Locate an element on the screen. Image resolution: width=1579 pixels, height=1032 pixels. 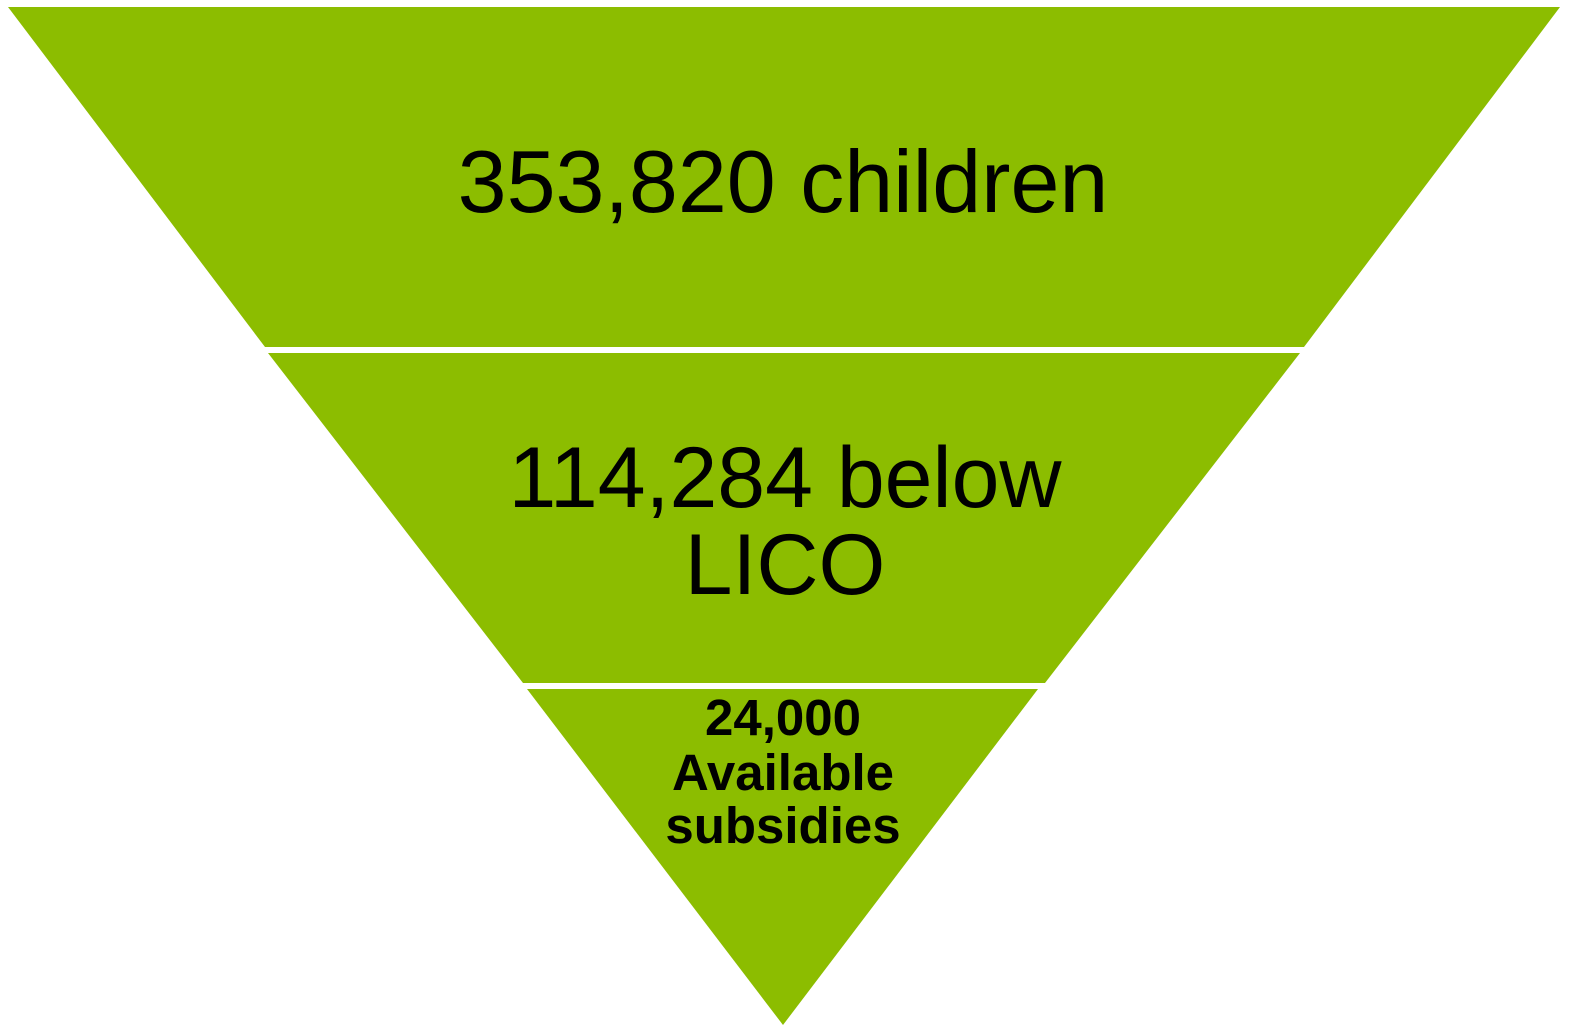
level-label: 353,820 children is located at coordinates (783, 181).